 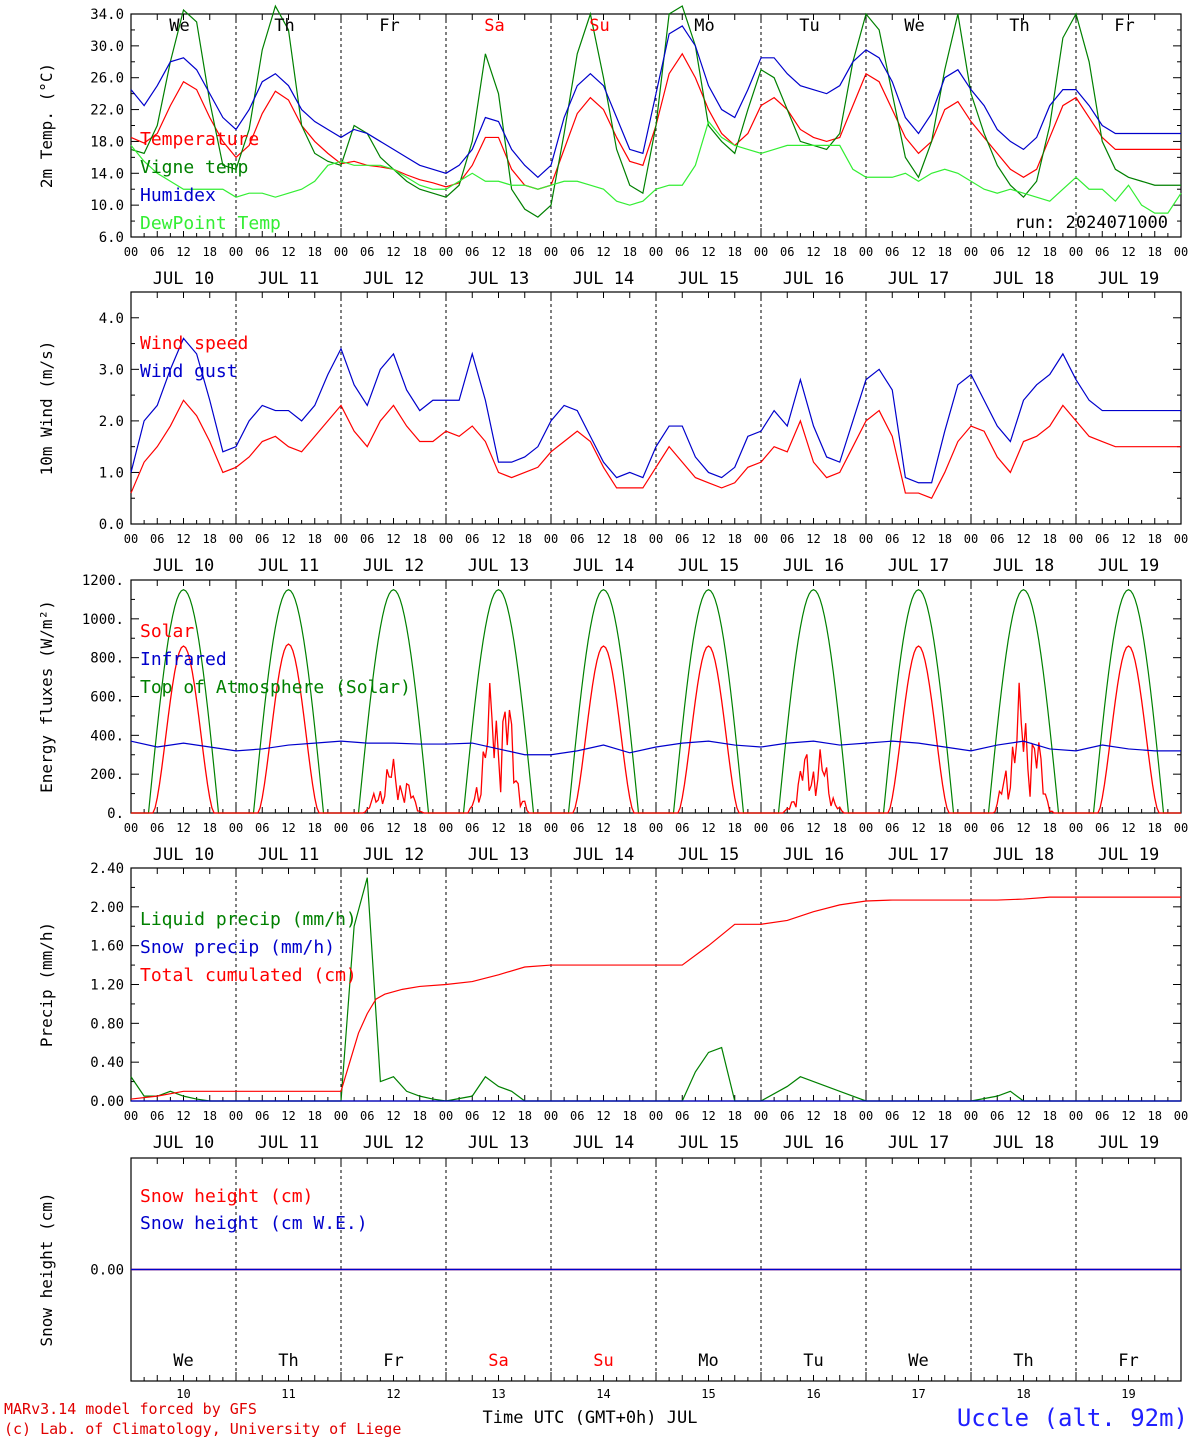 What do you see at coordinates (1072, 1418) in the screenshot?
I see `station-name: Uccle (alt. 92m)` at bounding box center [1072, 1418].